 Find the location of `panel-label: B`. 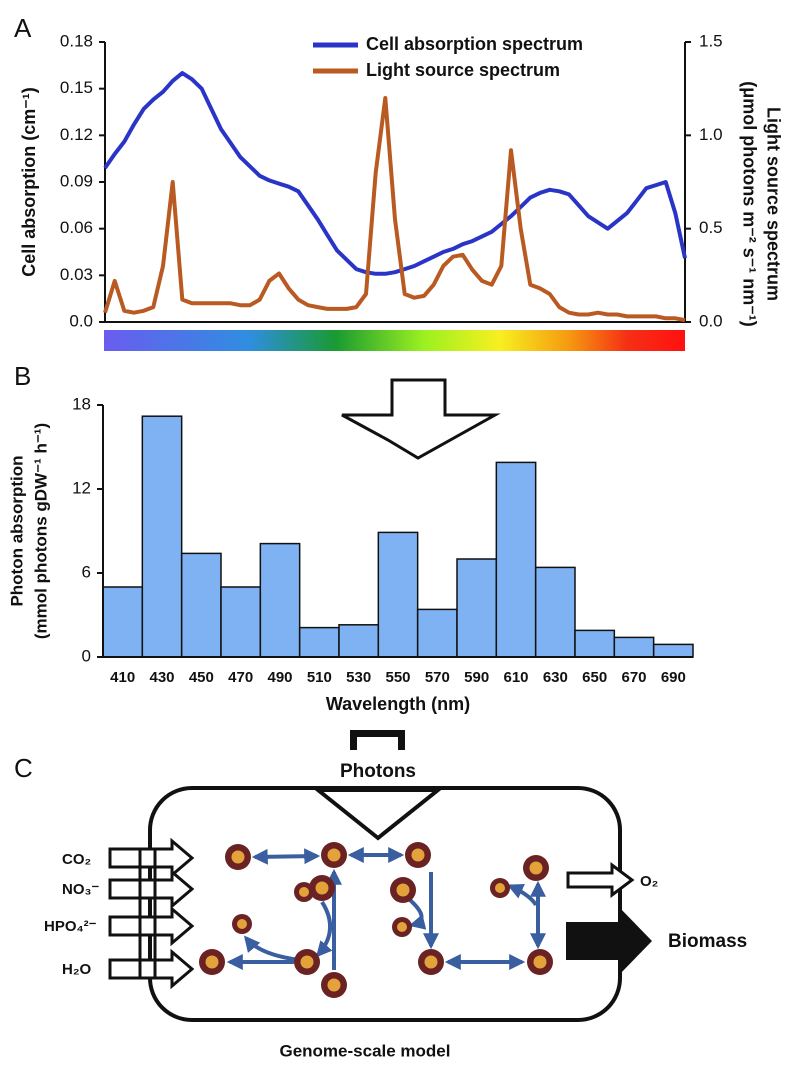

panel-label: B is located at coordinates (22, 376).